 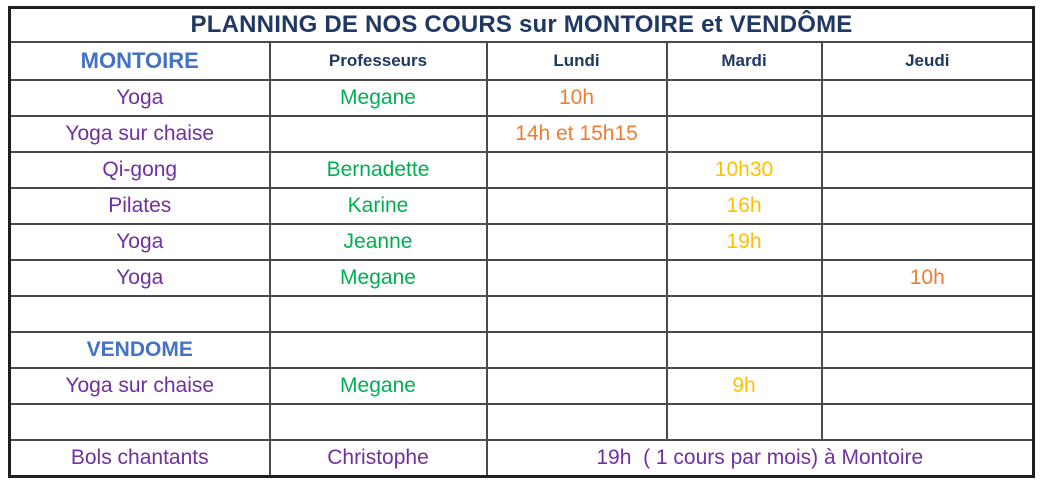 What do you see at coordinates (378, 458) in the screenshot?
I see `row-bols-chantants-cell-professeurs: Christophe` at bounding box center [378, 458].